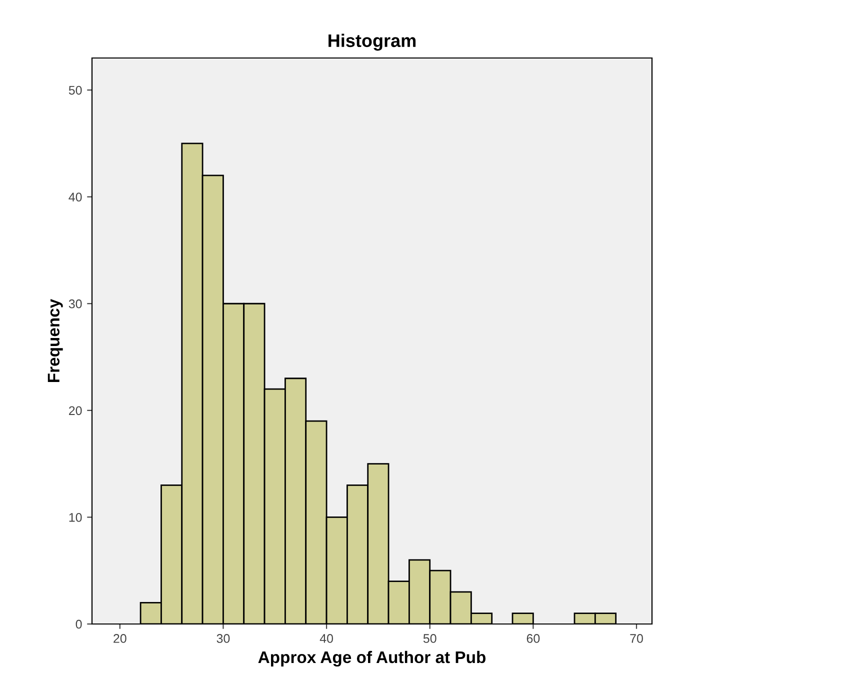 This screenshot has width=864, height=697. I want to click on x-tick-label: 30, so click(223, 638).